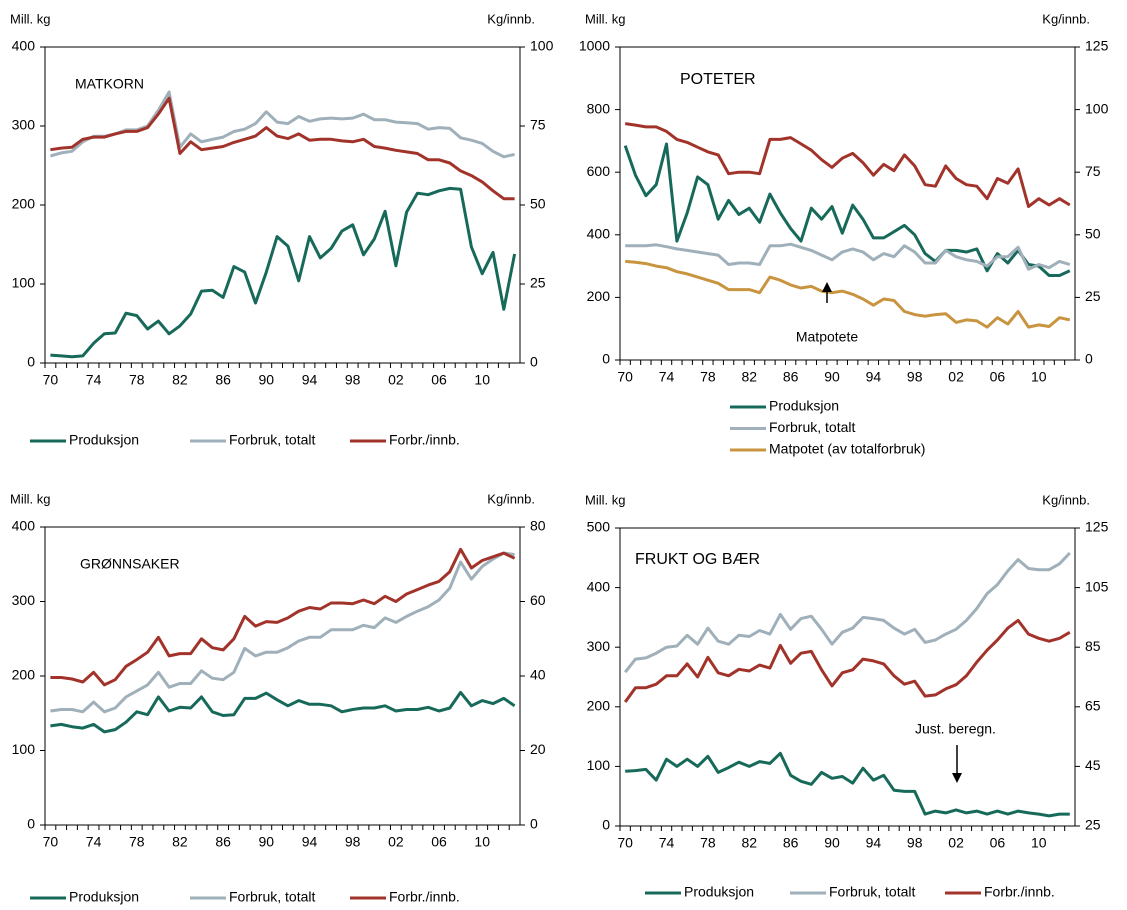 This screenshot has width=1127, height=910. Describe the element at coordinates (1097, 586) in the screenshot. I see `y2-tick-label: 105` at that location.